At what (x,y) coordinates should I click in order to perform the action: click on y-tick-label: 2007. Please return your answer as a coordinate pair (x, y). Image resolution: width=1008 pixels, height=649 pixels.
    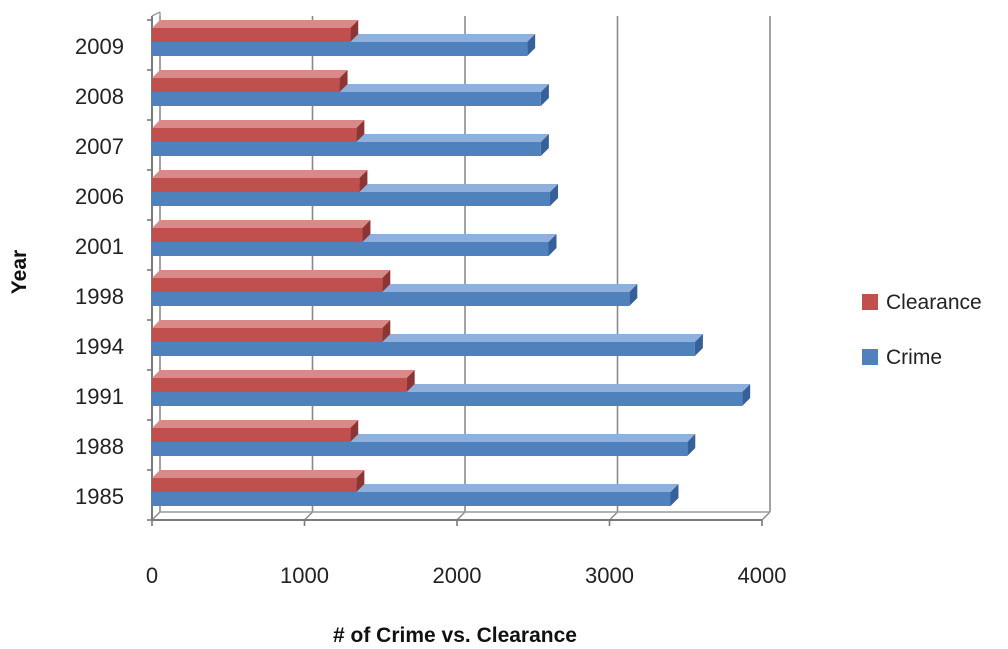
    Looking at the image, I should click on (99, 146).